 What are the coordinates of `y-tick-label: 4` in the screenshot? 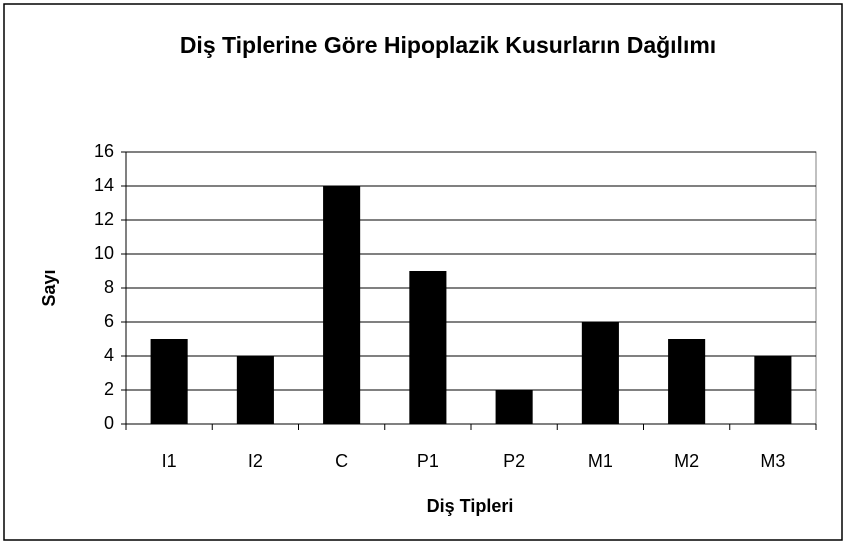 It's located at (109, 355).